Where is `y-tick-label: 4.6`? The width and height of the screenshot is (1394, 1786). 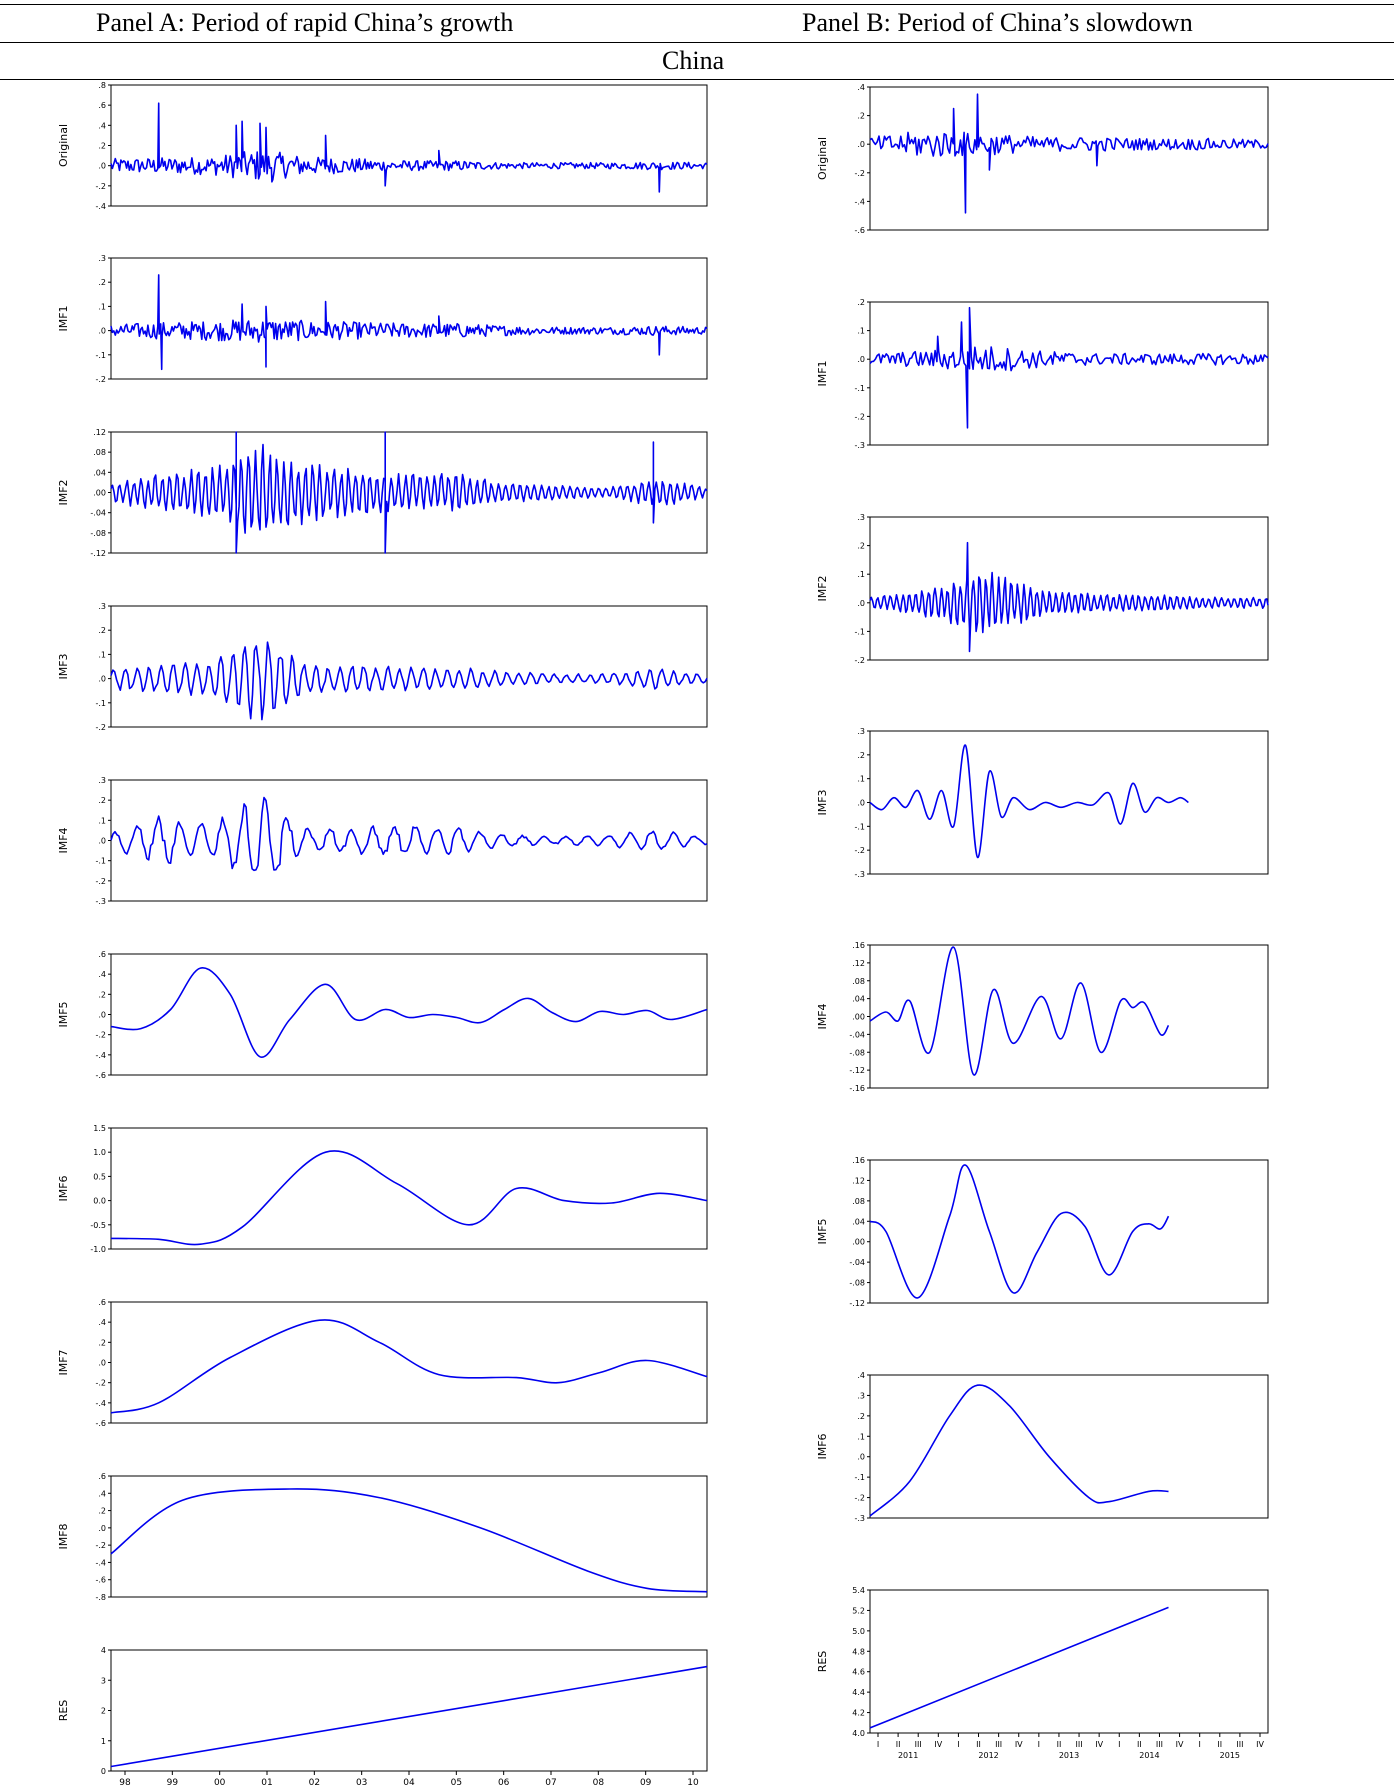 y-tick-label: 4.6 is located at coordinates (858, 1672).